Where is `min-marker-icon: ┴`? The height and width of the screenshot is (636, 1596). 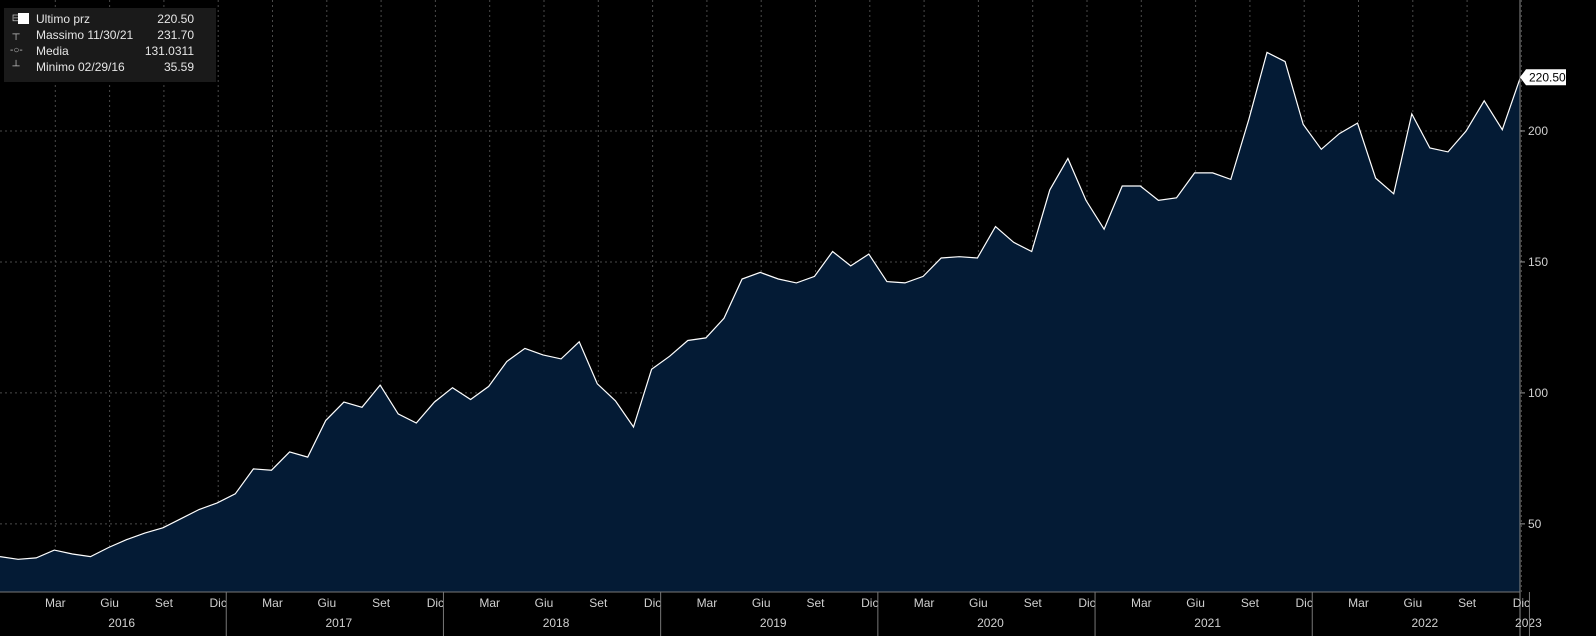
min-marker-icon: ┴ is located at coordinates (16, 66).